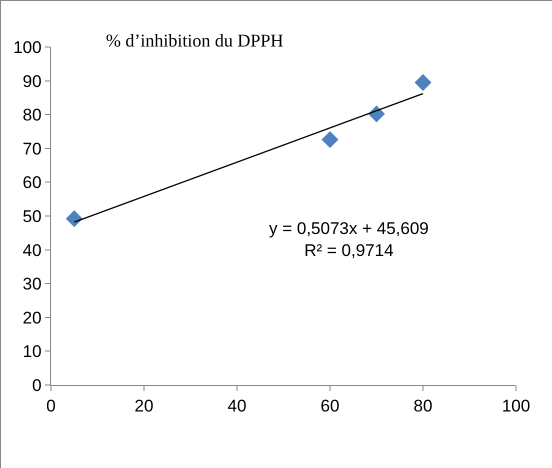 The image size is (552, 468). I want to click on y-tick-label: 60, so click(32, 182).